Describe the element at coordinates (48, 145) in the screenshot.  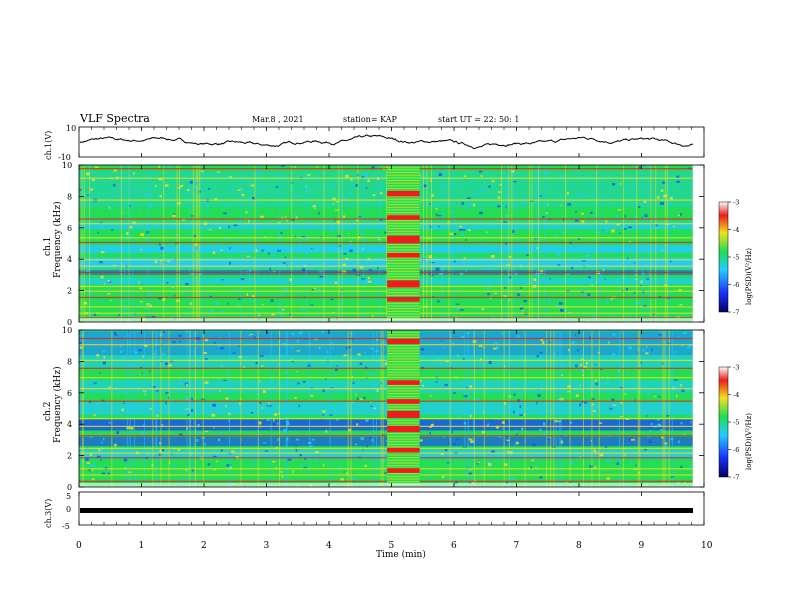
I see `ch1-waveform-ylabel: ch.1(V)` at that location.